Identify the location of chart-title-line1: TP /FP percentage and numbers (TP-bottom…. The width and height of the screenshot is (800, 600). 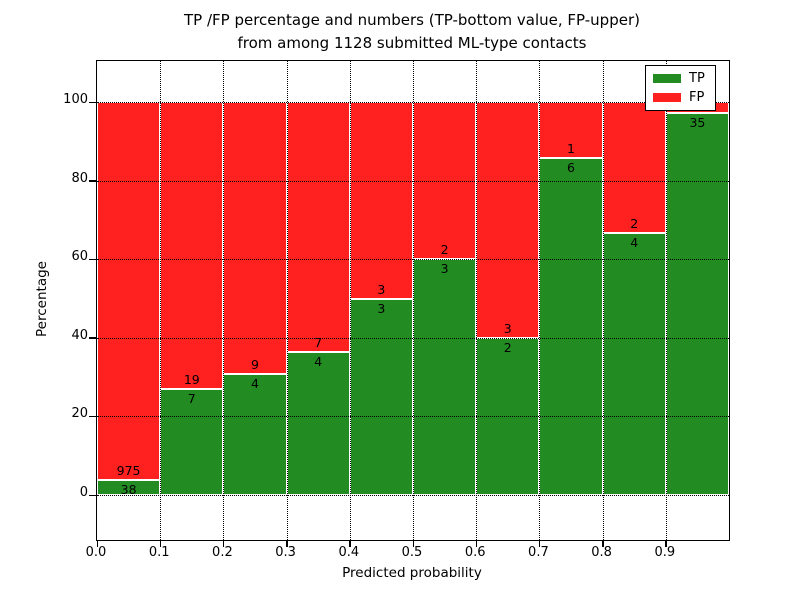
(412, 20).